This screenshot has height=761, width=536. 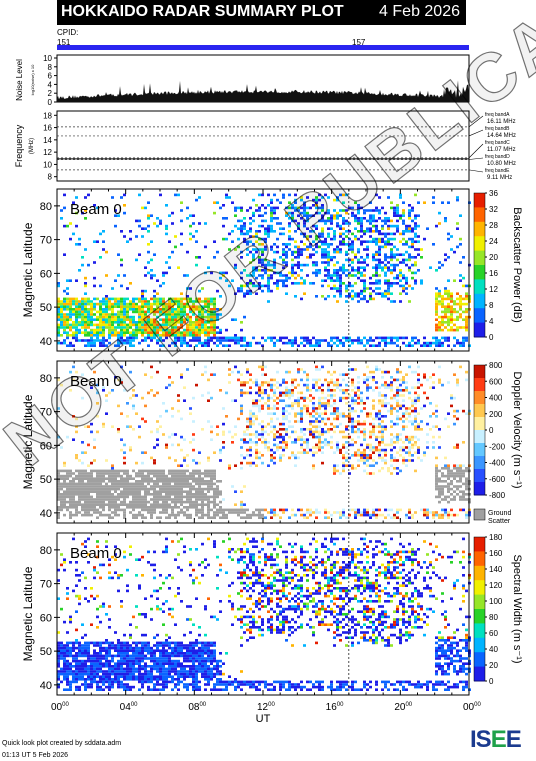 I want to click on noise-ytick-label: 8, so click(x=50, y=67).